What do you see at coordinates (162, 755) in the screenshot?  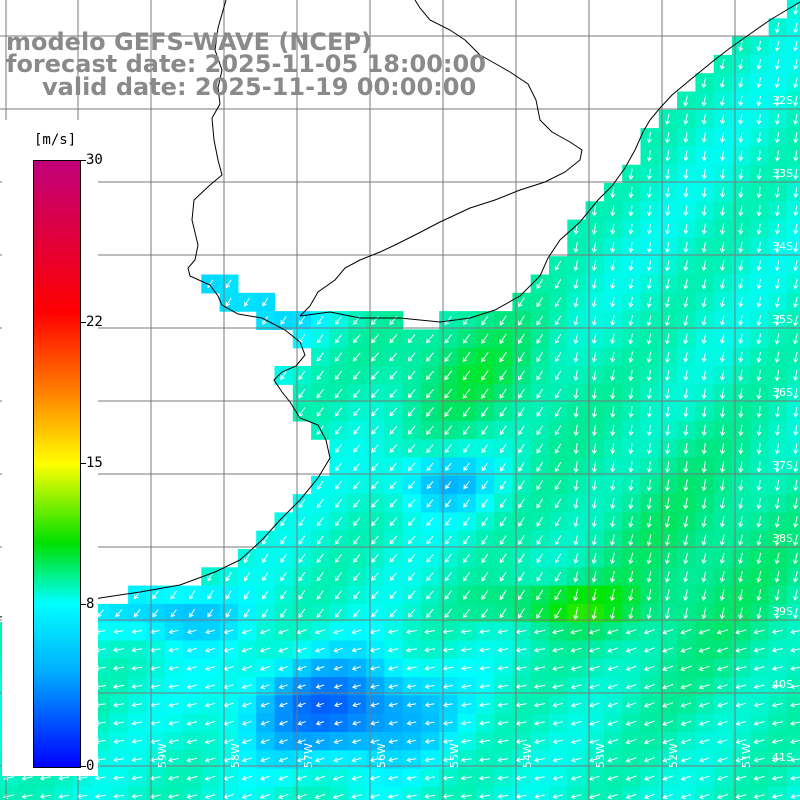 I see `longitude-label: 59W` at bounding box center [162, 755].